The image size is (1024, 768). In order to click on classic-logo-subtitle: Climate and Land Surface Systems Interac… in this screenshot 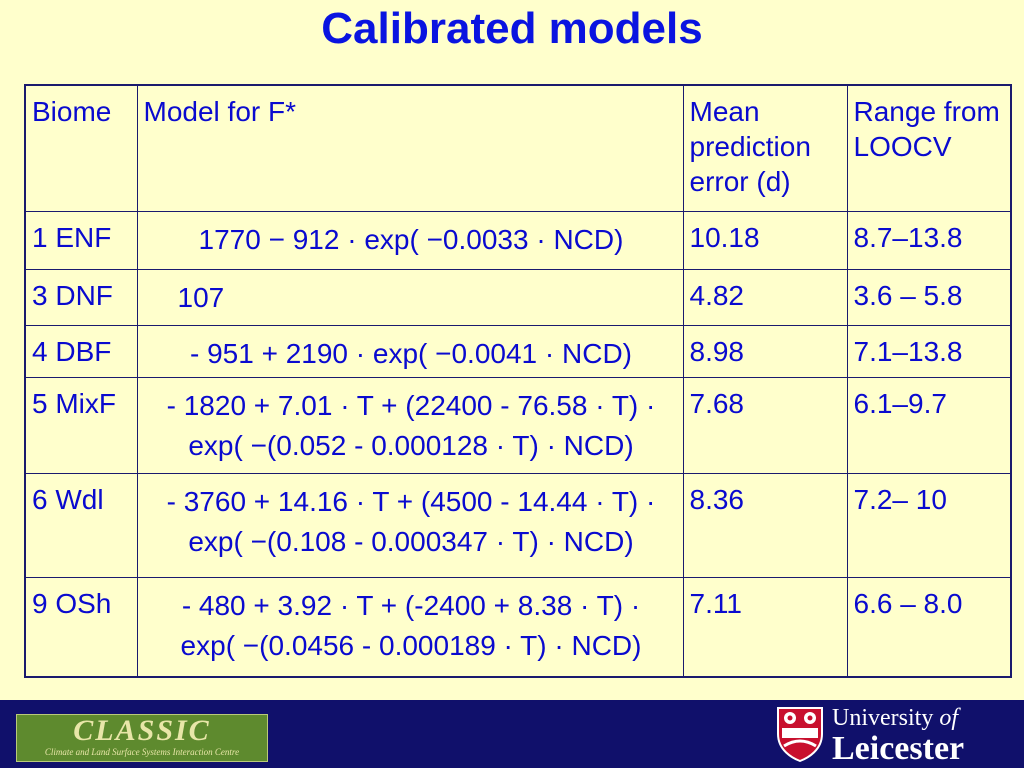, I will do `click(142, 752)`.